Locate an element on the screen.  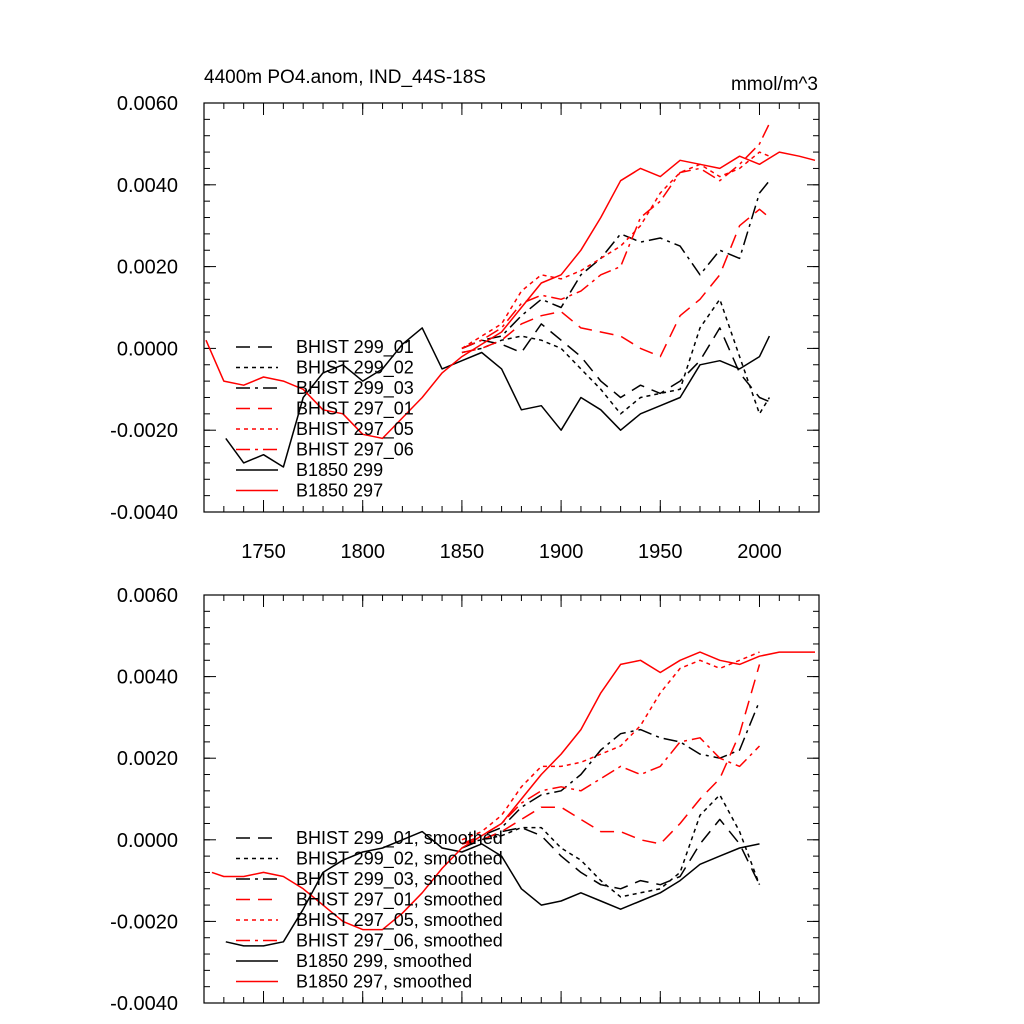
legend-label: BHIST 299_03 is located at coordinates (355, 388).